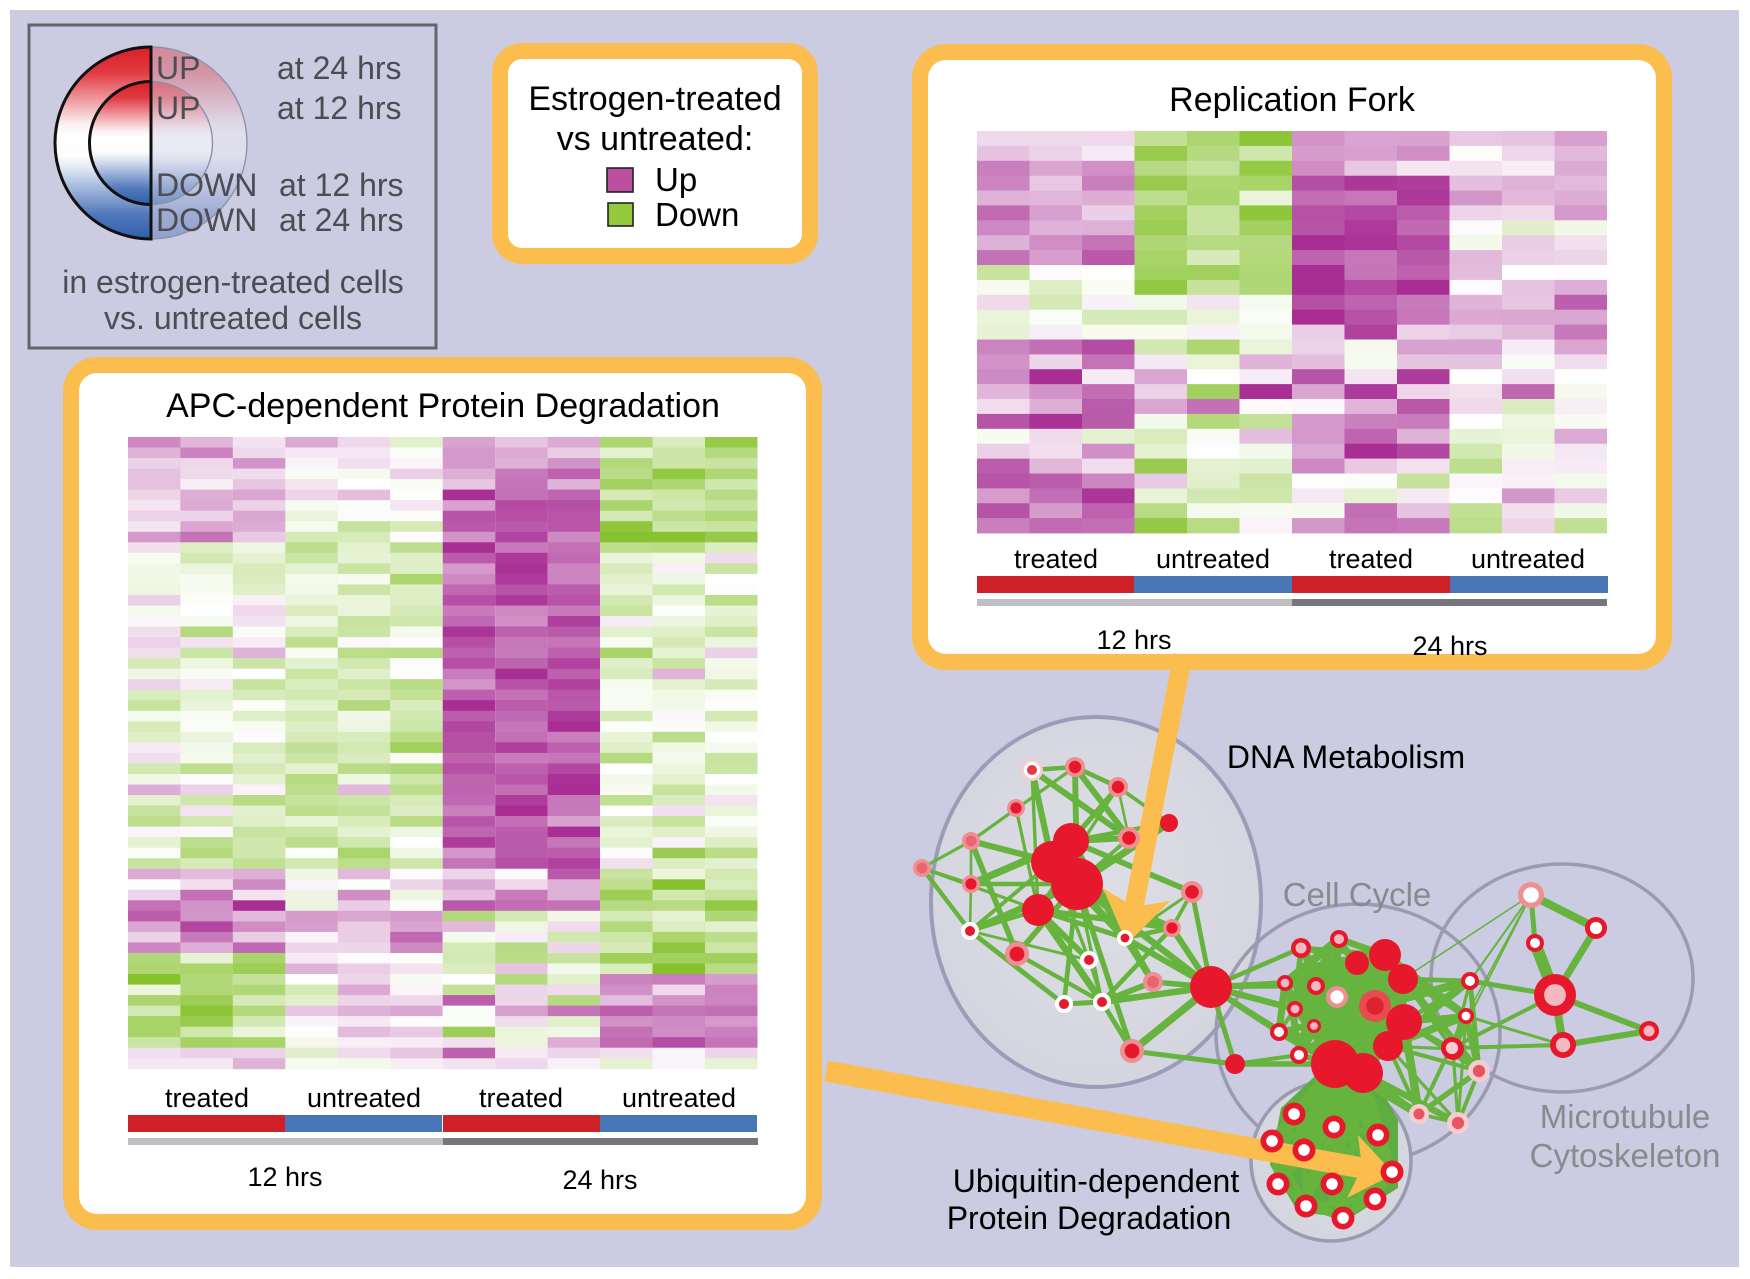 The image size is (1750, 1279). Describe the element at coordinates (676, 179) in the screenshot. I see `svg-text: Up` at that location.